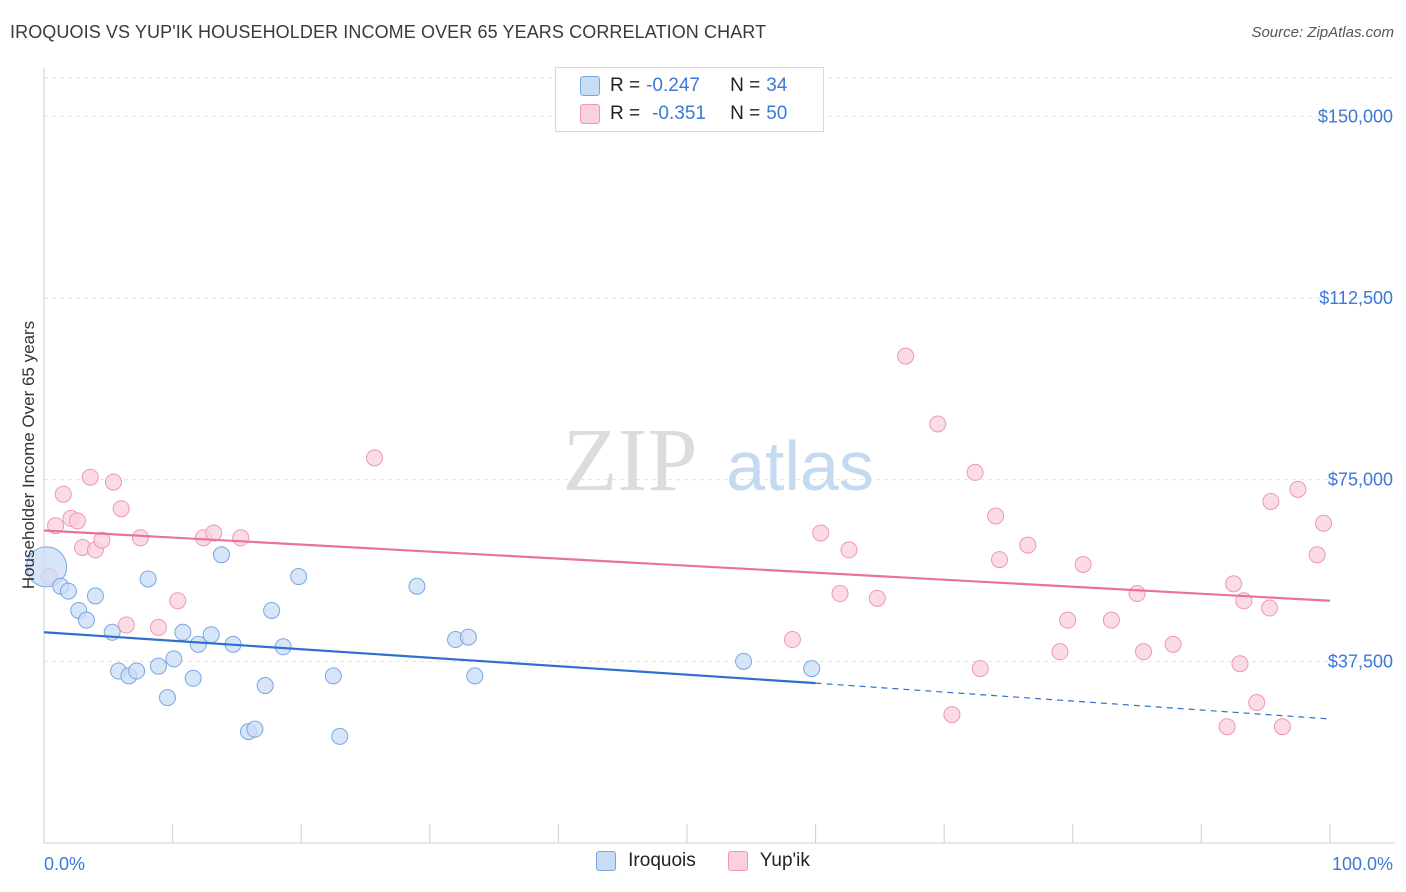 The height and width of the screenshot is (892, 1406). I want to click on source-credit: Source: ZipAtlas.com, so click(1322, 32).